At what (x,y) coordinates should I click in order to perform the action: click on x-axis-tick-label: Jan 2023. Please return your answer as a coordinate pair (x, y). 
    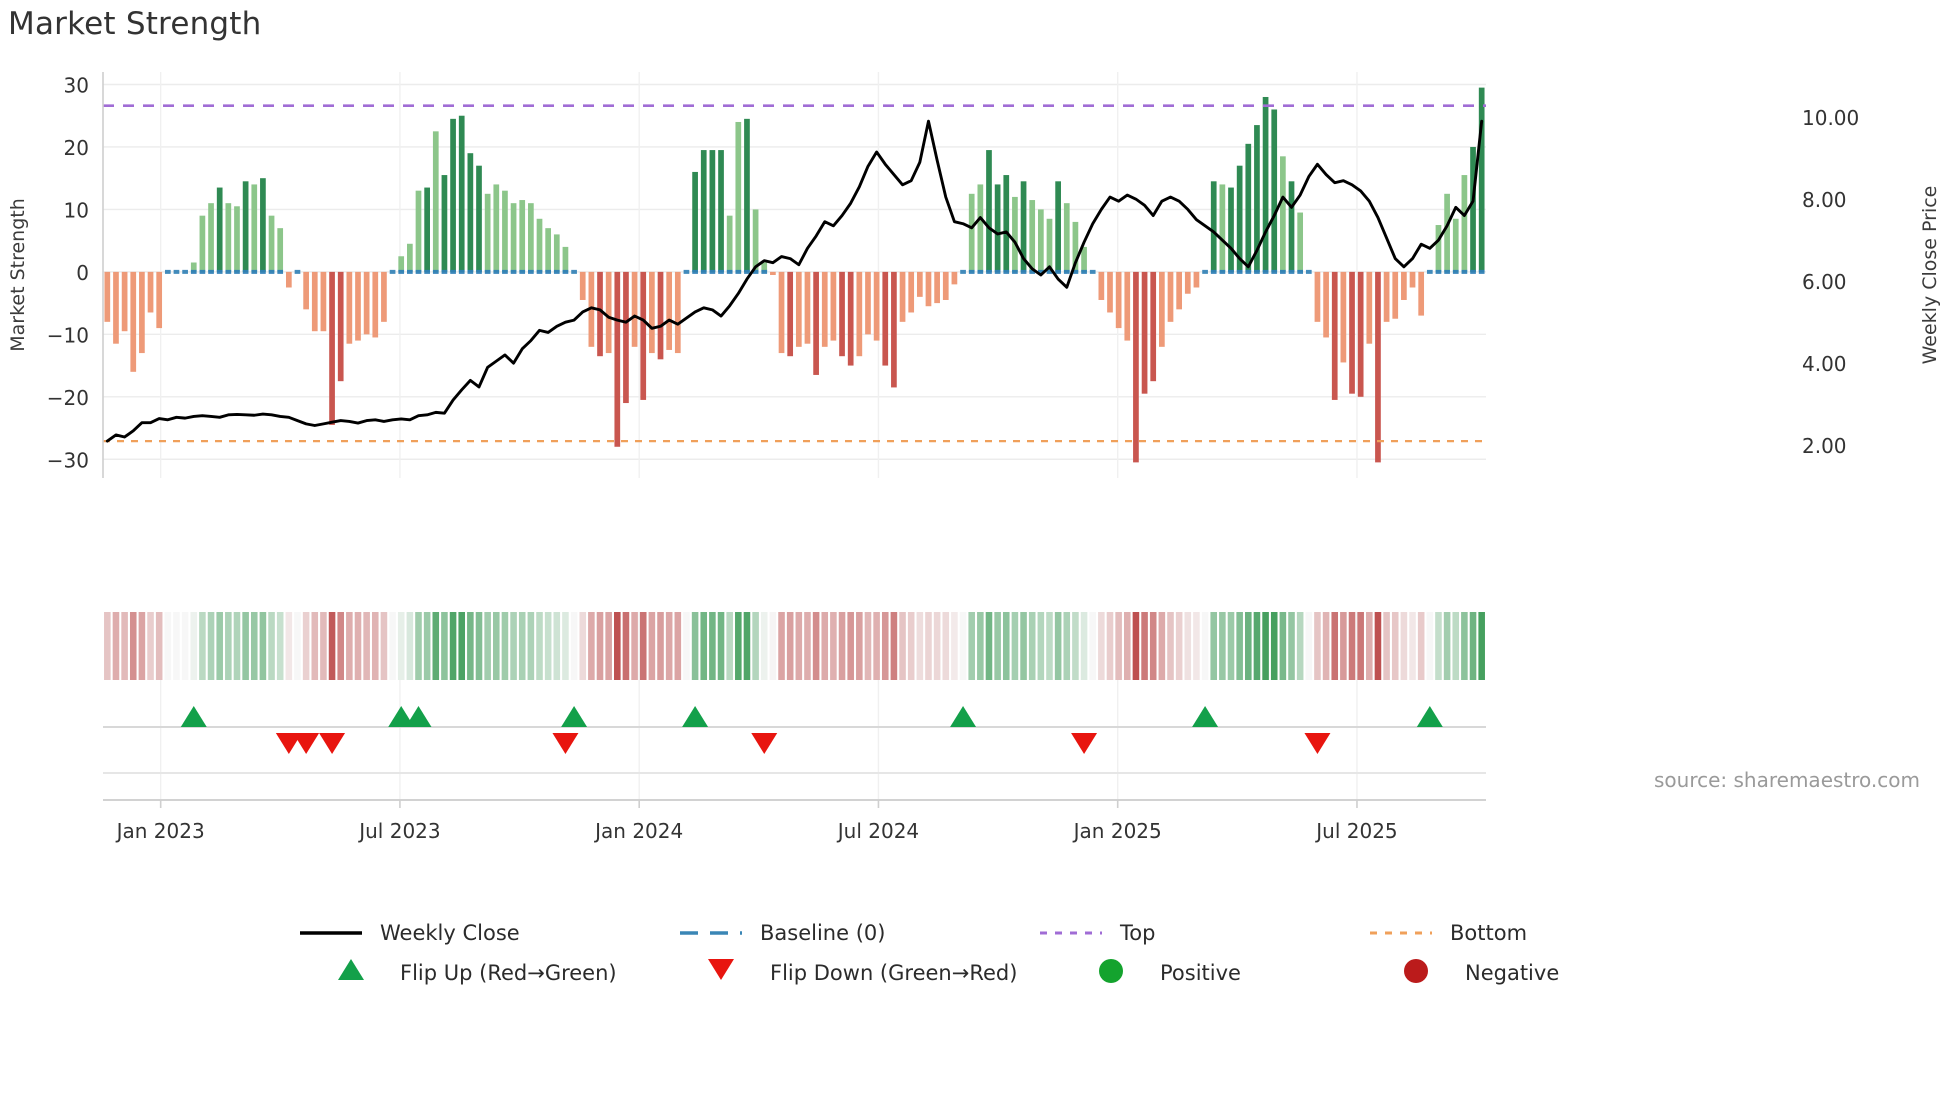
    Looking at the image, I should click on (160, 831).